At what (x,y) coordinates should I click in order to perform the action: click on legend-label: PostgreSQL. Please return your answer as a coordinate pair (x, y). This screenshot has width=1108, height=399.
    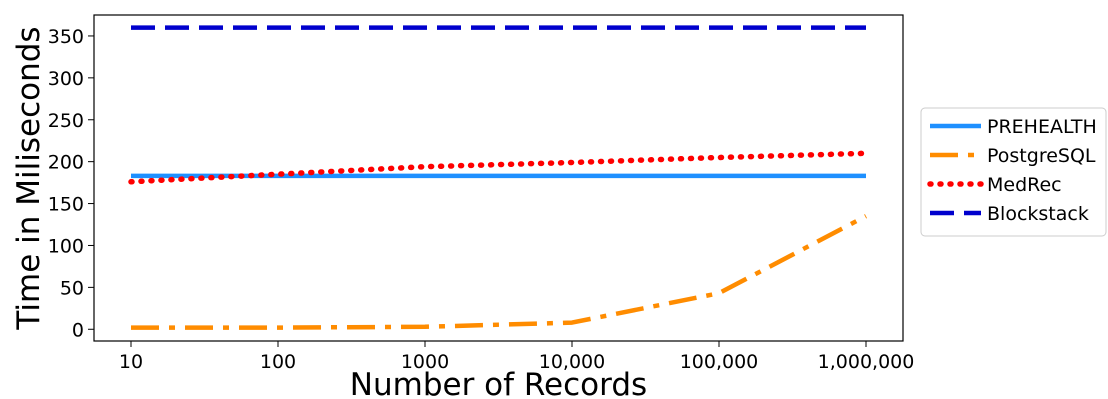
    Looking at the image, I should click on (1041, 156).